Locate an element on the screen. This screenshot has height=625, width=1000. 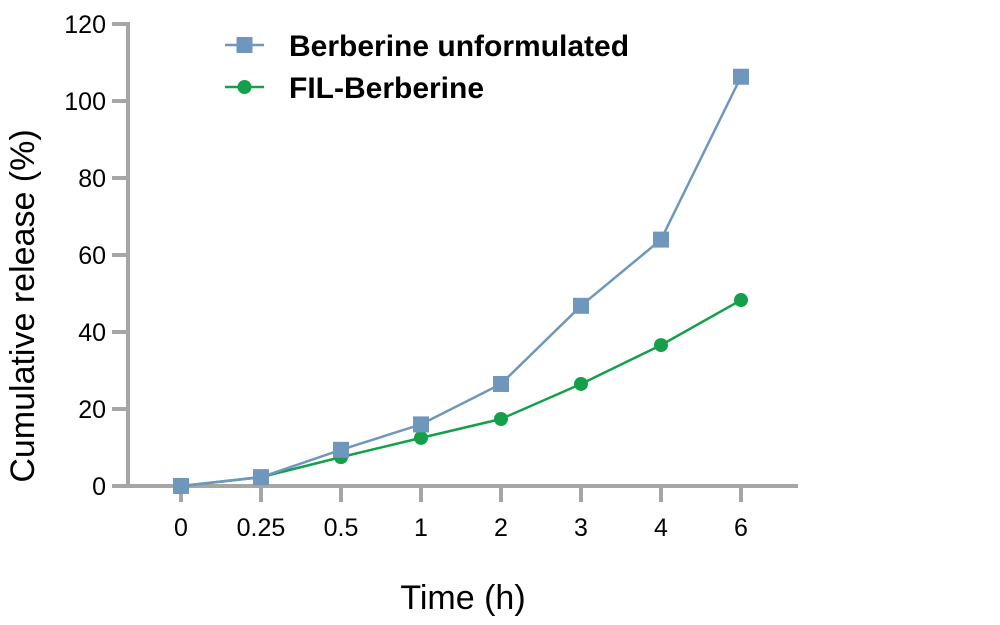
y-axis: 0 20 40 60 80 100 120 is located at coordinates (97, 256).